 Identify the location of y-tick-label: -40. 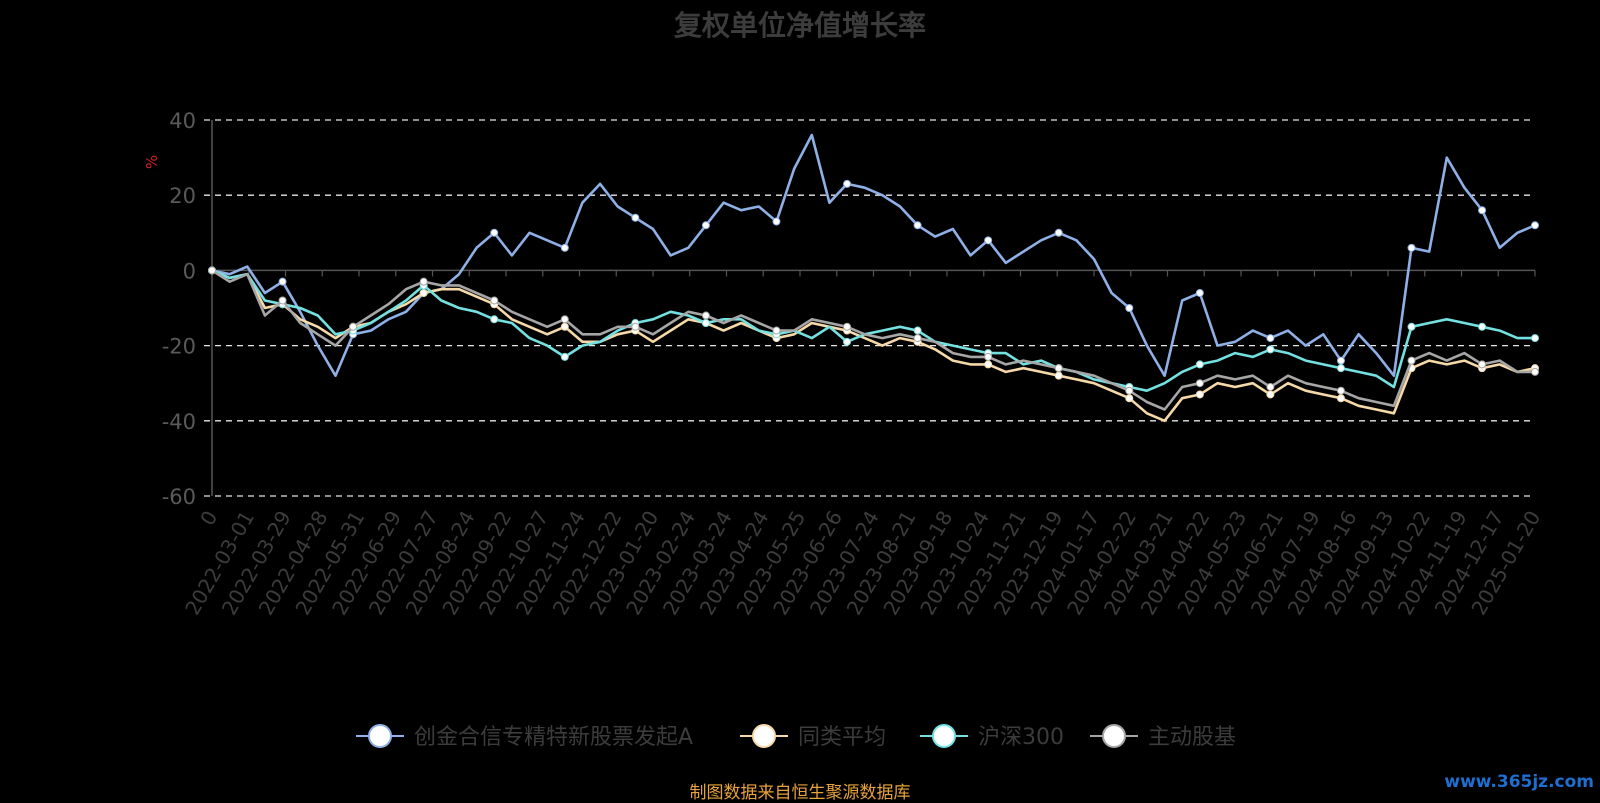
(179, 422).